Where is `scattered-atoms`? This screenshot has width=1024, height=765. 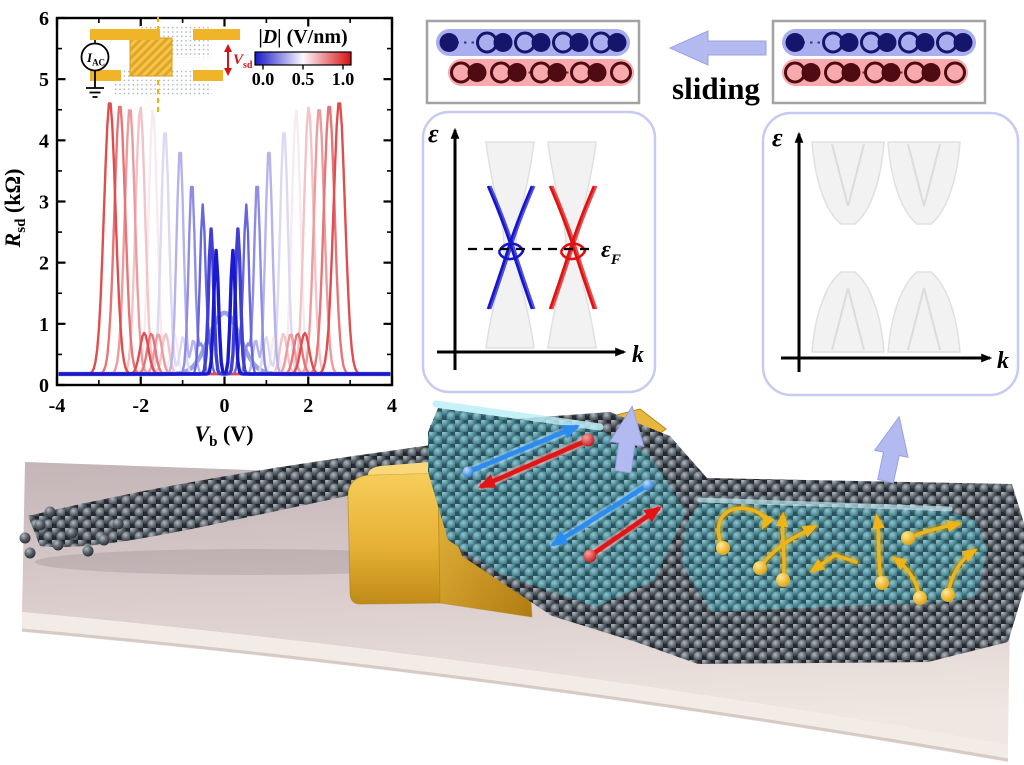 scattered-atoms is located at coordinates (71, 532).